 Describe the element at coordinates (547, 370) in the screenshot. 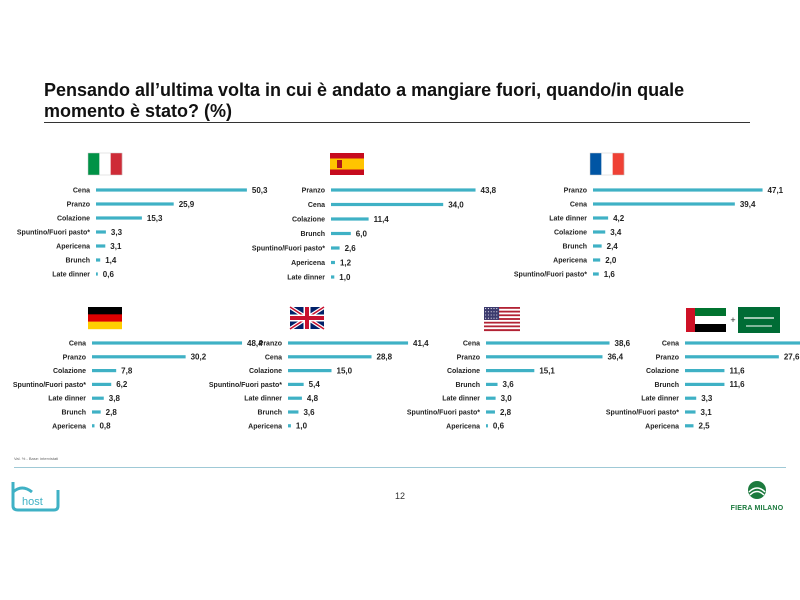

I see `value-label: 15,1` at that location.